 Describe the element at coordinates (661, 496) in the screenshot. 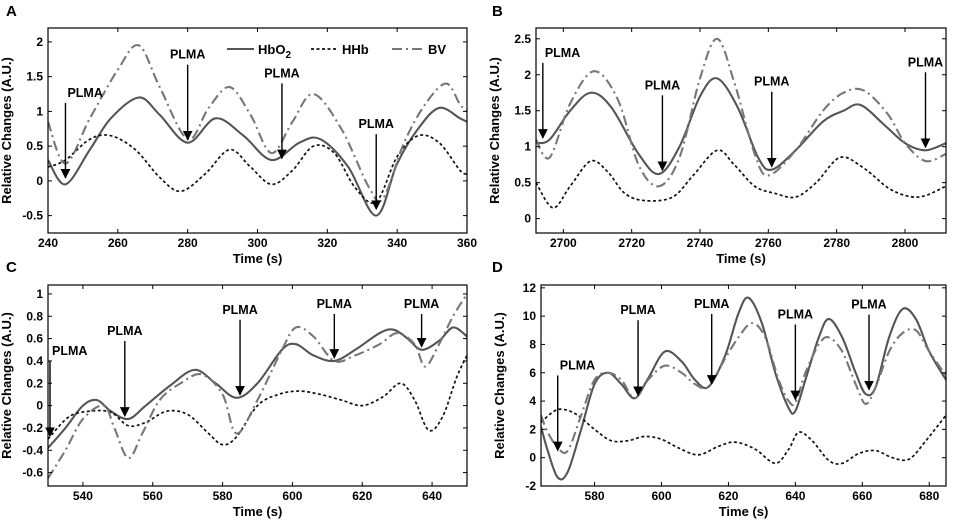

I see `panel-d-xtick-label: 600` at that location.